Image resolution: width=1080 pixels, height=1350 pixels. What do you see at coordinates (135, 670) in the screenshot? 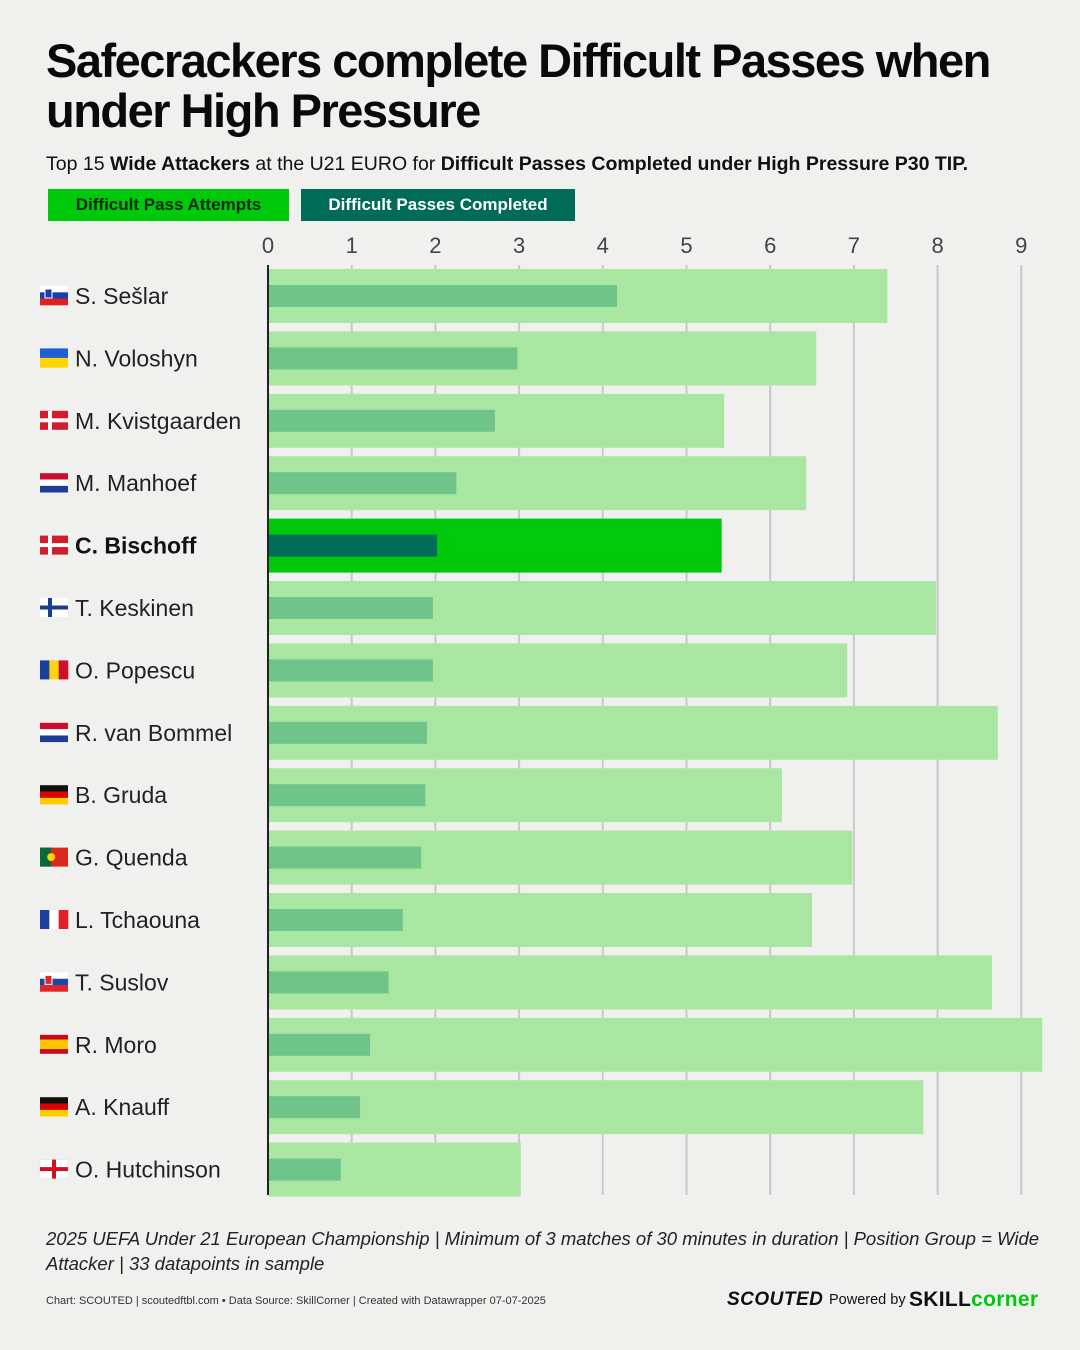
I see `player-label: O. Popescu` at bounding box center [135, 670].